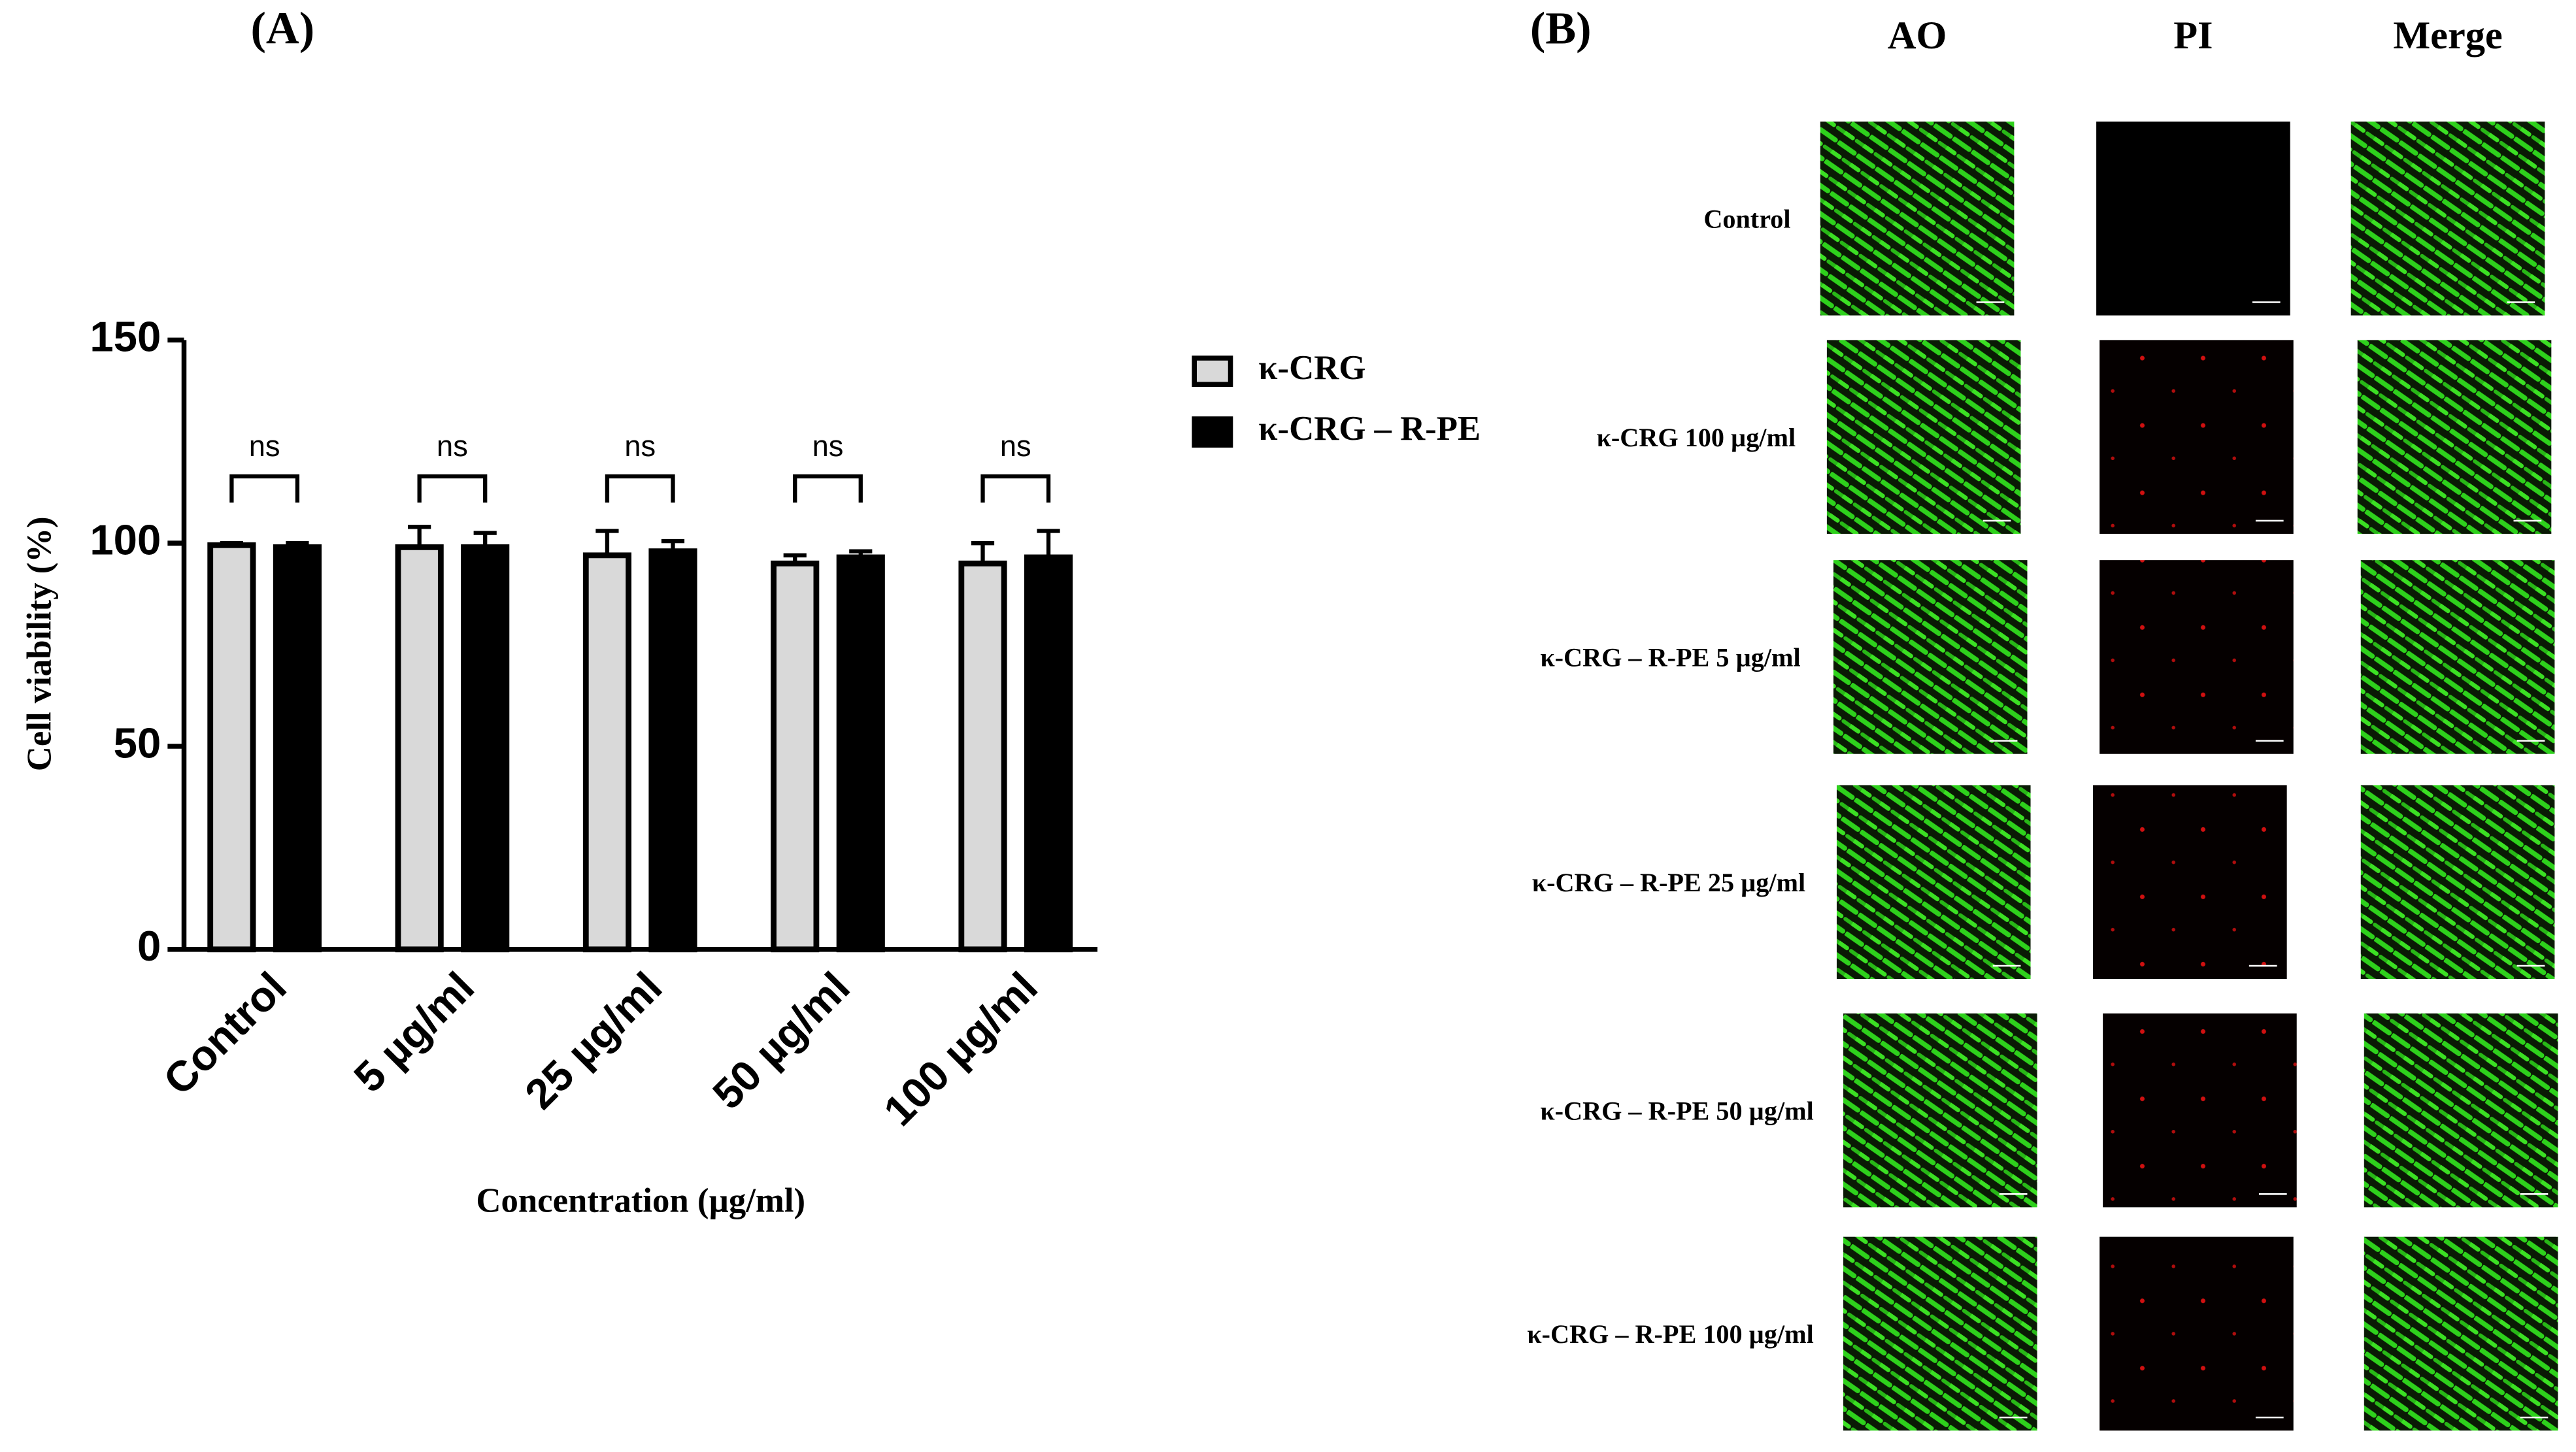 This screenshot has height=1452, width=2576. I want to click on x-axis-title: Concentration (µg/ml), so click(640, 1201).